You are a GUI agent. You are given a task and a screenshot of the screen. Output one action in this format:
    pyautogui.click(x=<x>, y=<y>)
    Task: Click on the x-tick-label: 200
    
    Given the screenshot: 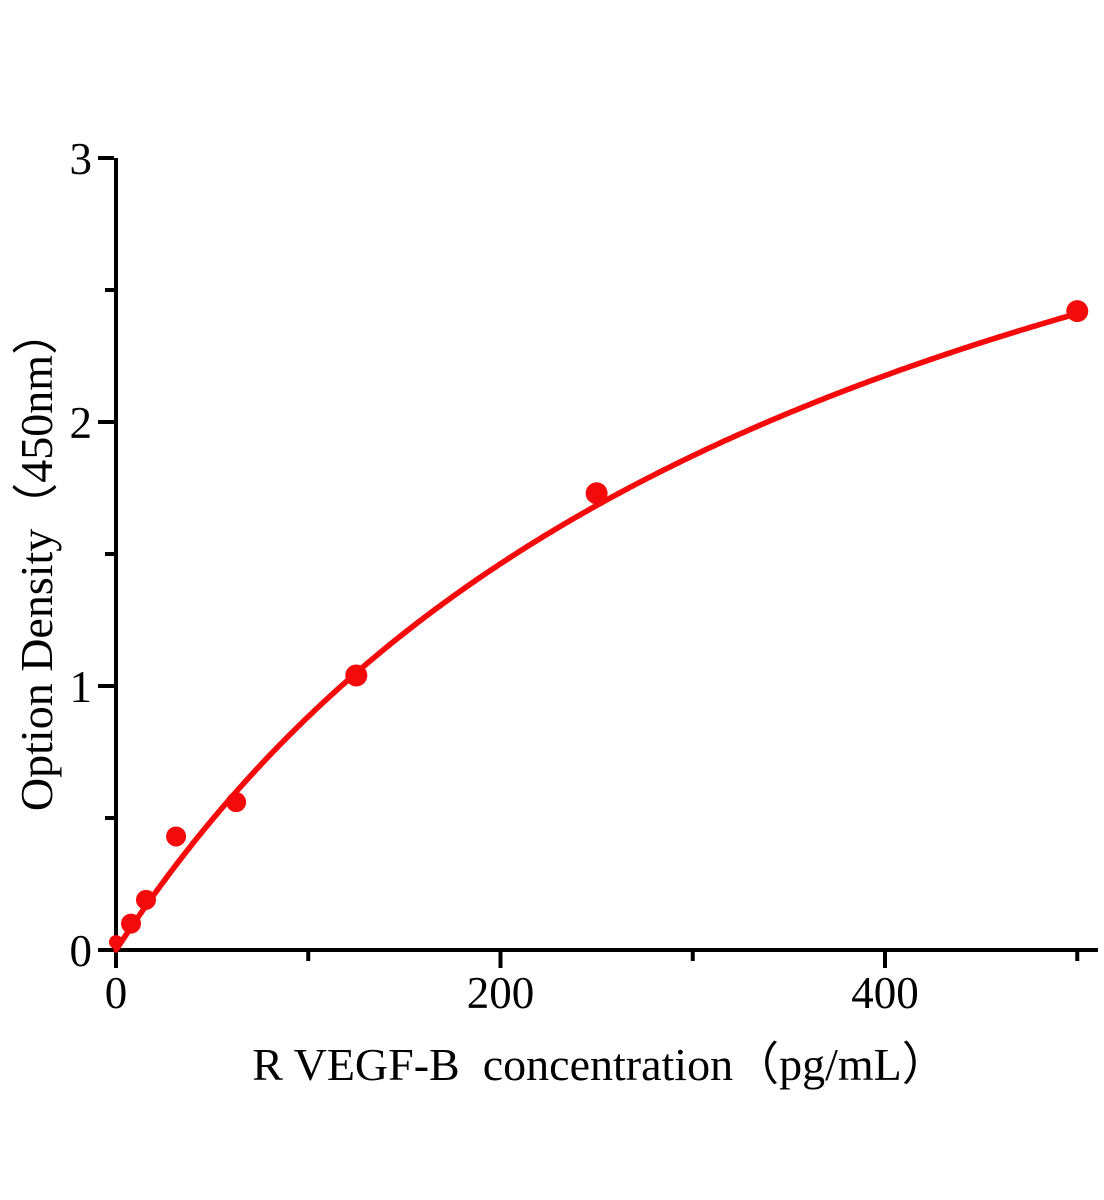 What is the action you would take?
    pyautogui.click(x=501, y=993)
    